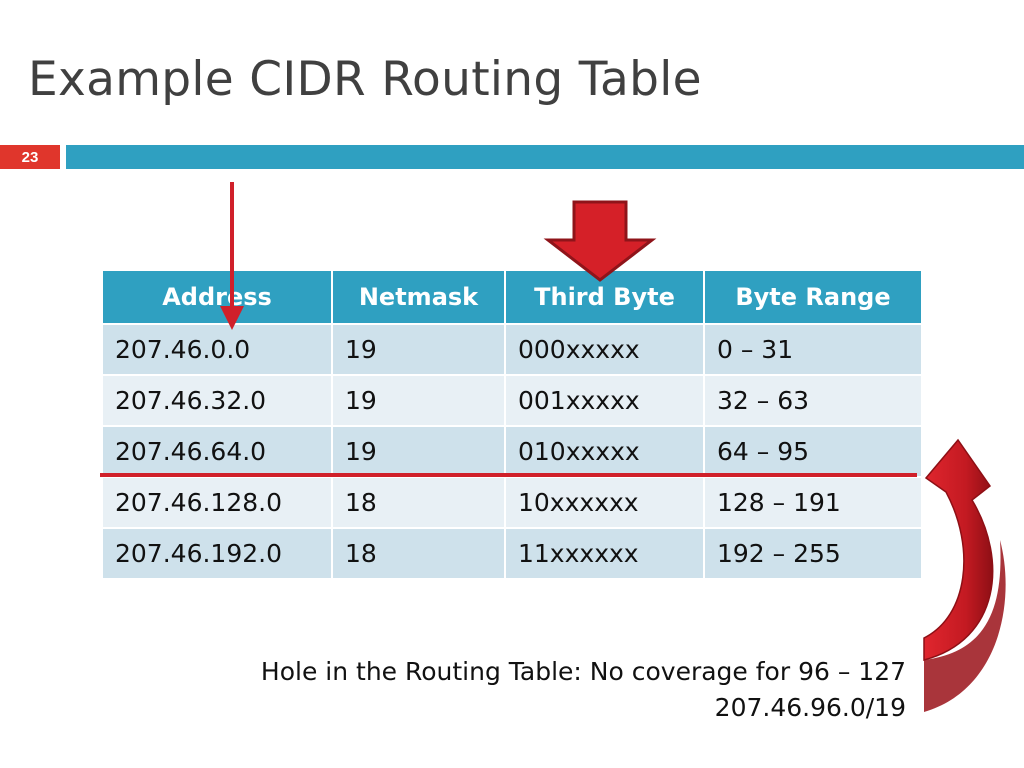 Image resolution: width=1024 pixels, height=768 pixels. What do you see at coordinates (605, 503) in the screenshot?
I see `cell-third-byte: 10xxxxxx` at bounding box center [605, 503].